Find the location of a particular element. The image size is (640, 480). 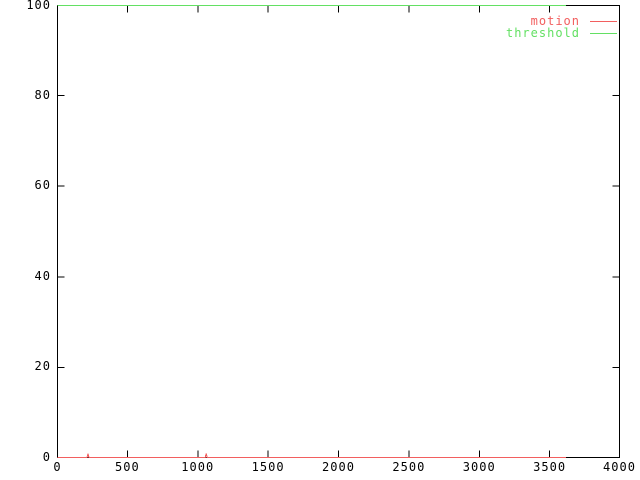

legend-item-motion: motion is located at coordinates (561, 21).